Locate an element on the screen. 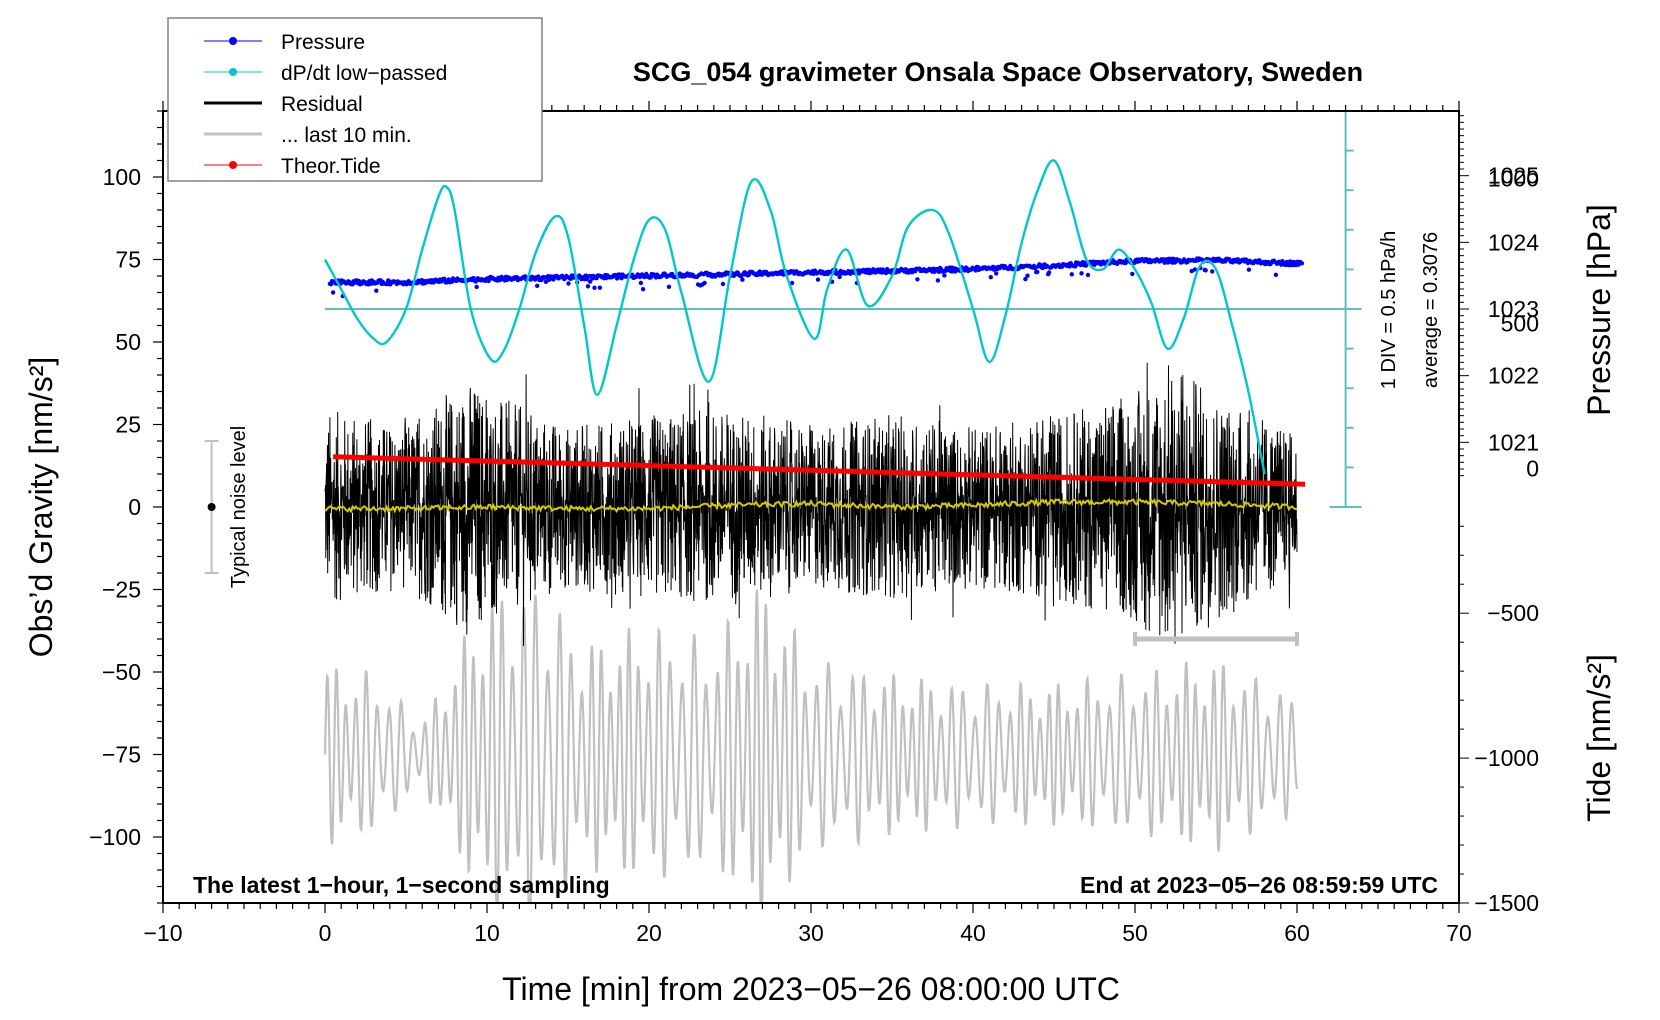  residual-smoothed-line is located at coordinates (811, 505).